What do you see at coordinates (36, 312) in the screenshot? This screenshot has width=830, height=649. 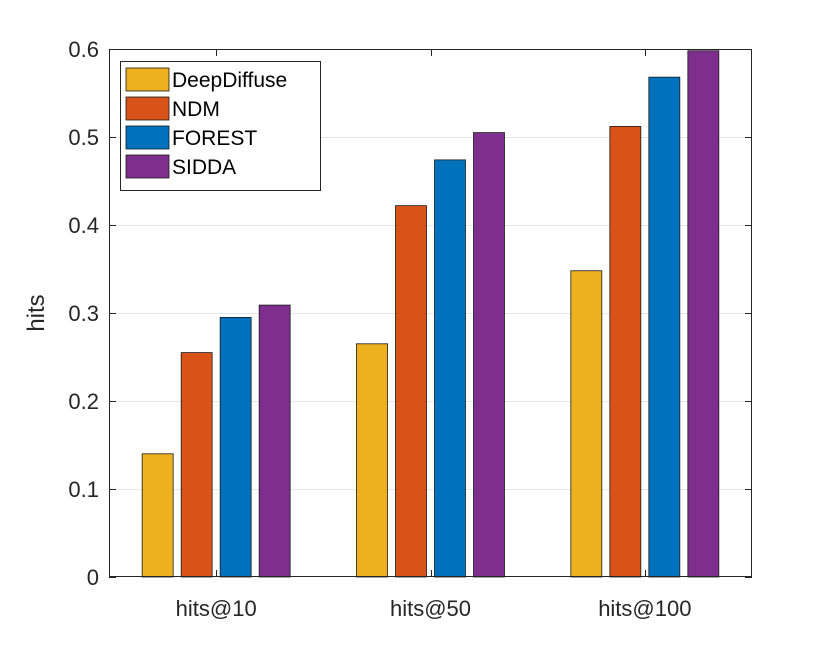 I see `y-axis-label: hits` at bounding box center [36, 312].